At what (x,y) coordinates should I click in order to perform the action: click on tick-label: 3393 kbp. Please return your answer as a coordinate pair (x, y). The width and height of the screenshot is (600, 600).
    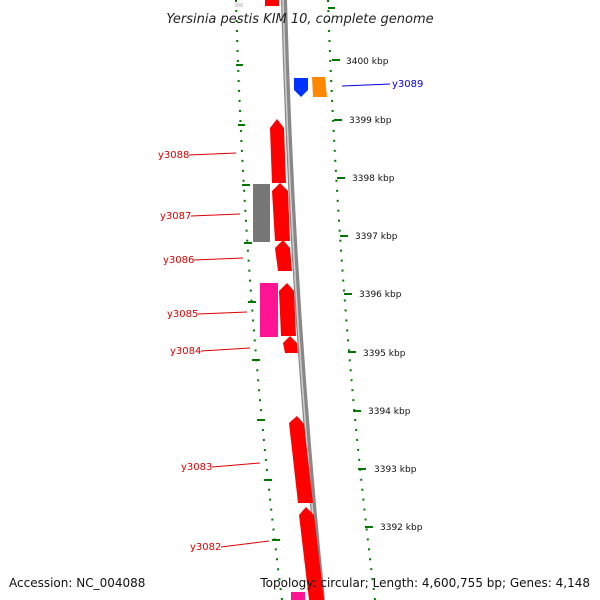
    Looking at the image, I should click on (395, 470).